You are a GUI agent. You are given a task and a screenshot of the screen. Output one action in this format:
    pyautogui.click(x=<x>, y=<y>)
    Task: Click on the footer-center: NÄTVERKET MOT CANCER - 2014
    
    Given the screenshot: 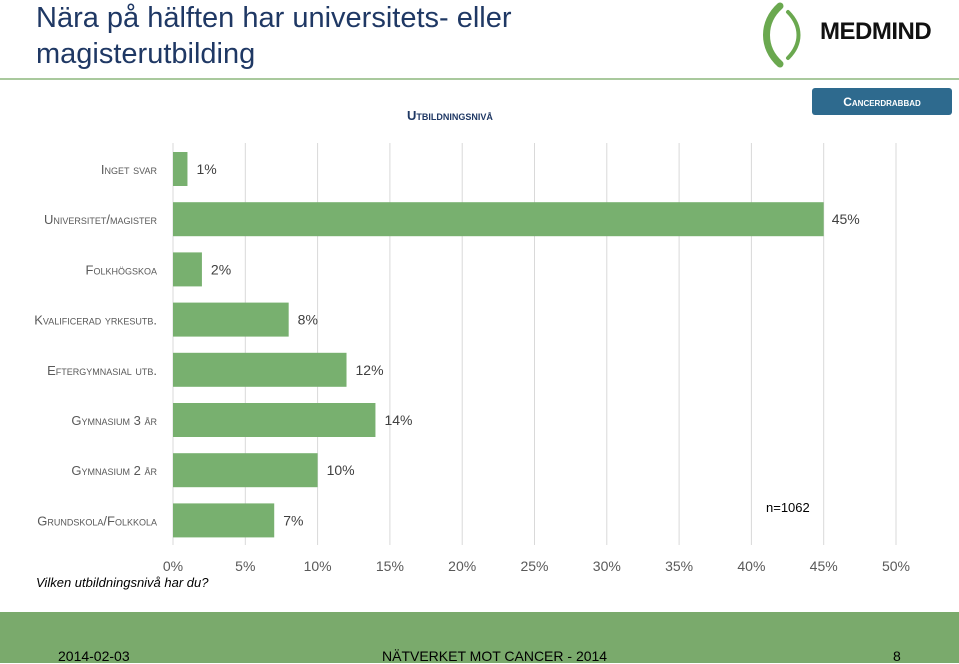 What is the action you would take?
    pyautogui.click(x=495, y=656)
    